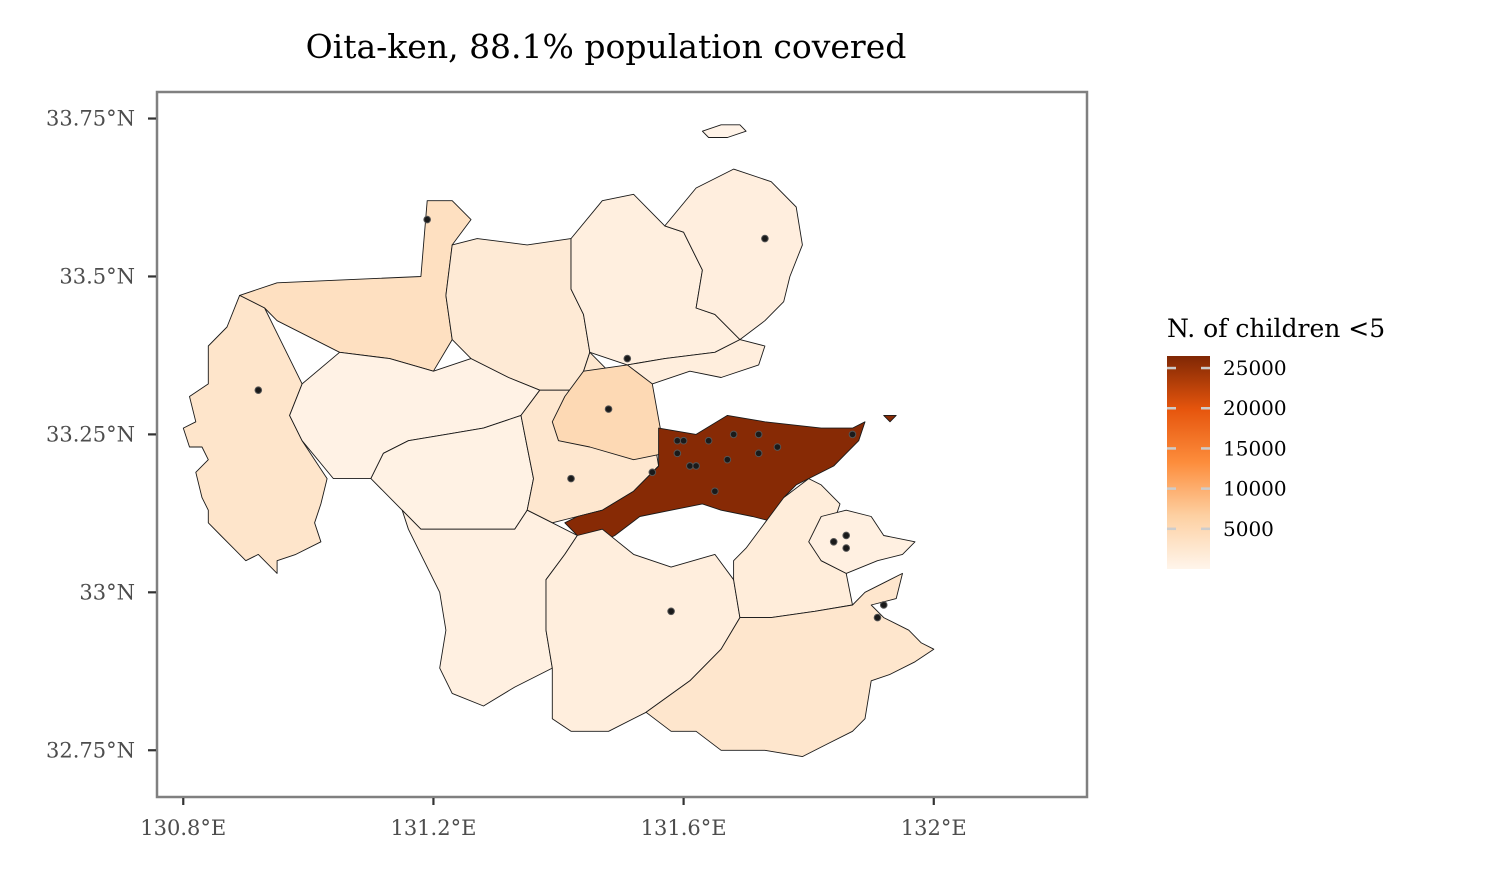  What do you see at coordinates (90, 750) in the screenshot?
I see `y-tick-label: 32.75°N` at bounding box center [90, 750].